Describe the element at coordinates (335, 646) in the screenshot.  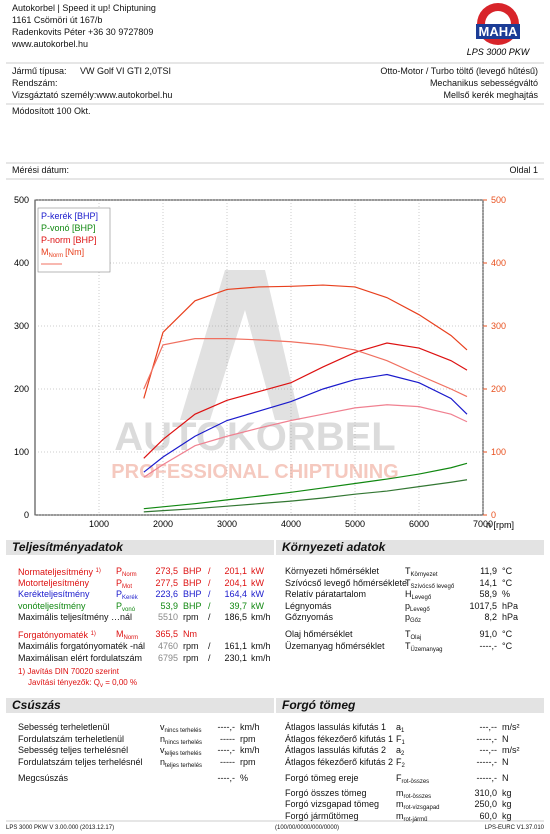
I see `label: Üzemanyag hőmérséklet` at that location.